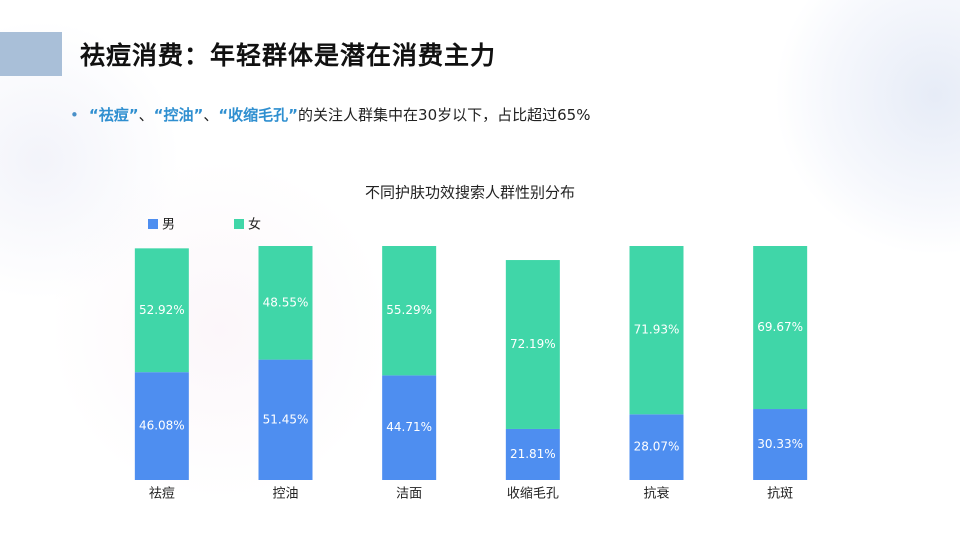  What do you see at coordinates (162, 494) in the screenshot?
I see `x-tick-label: 祛痘` at bounding box center [162, 494].